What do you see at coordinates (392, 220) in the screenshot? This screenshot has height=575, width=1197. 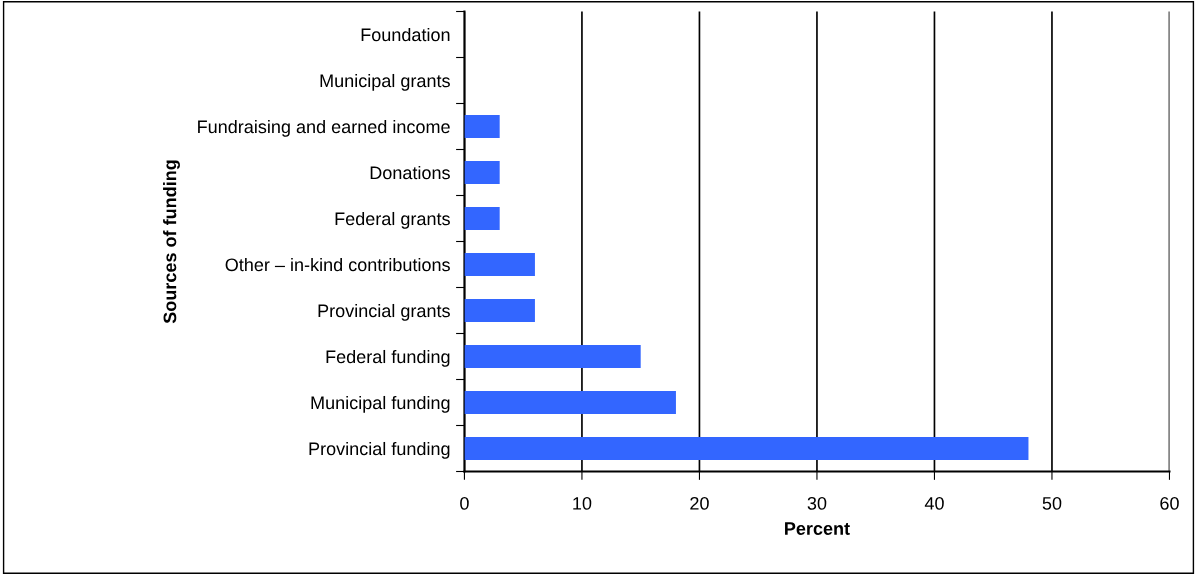 I see `y-tick-label: Federal grants` at bounding box center [392, 220].